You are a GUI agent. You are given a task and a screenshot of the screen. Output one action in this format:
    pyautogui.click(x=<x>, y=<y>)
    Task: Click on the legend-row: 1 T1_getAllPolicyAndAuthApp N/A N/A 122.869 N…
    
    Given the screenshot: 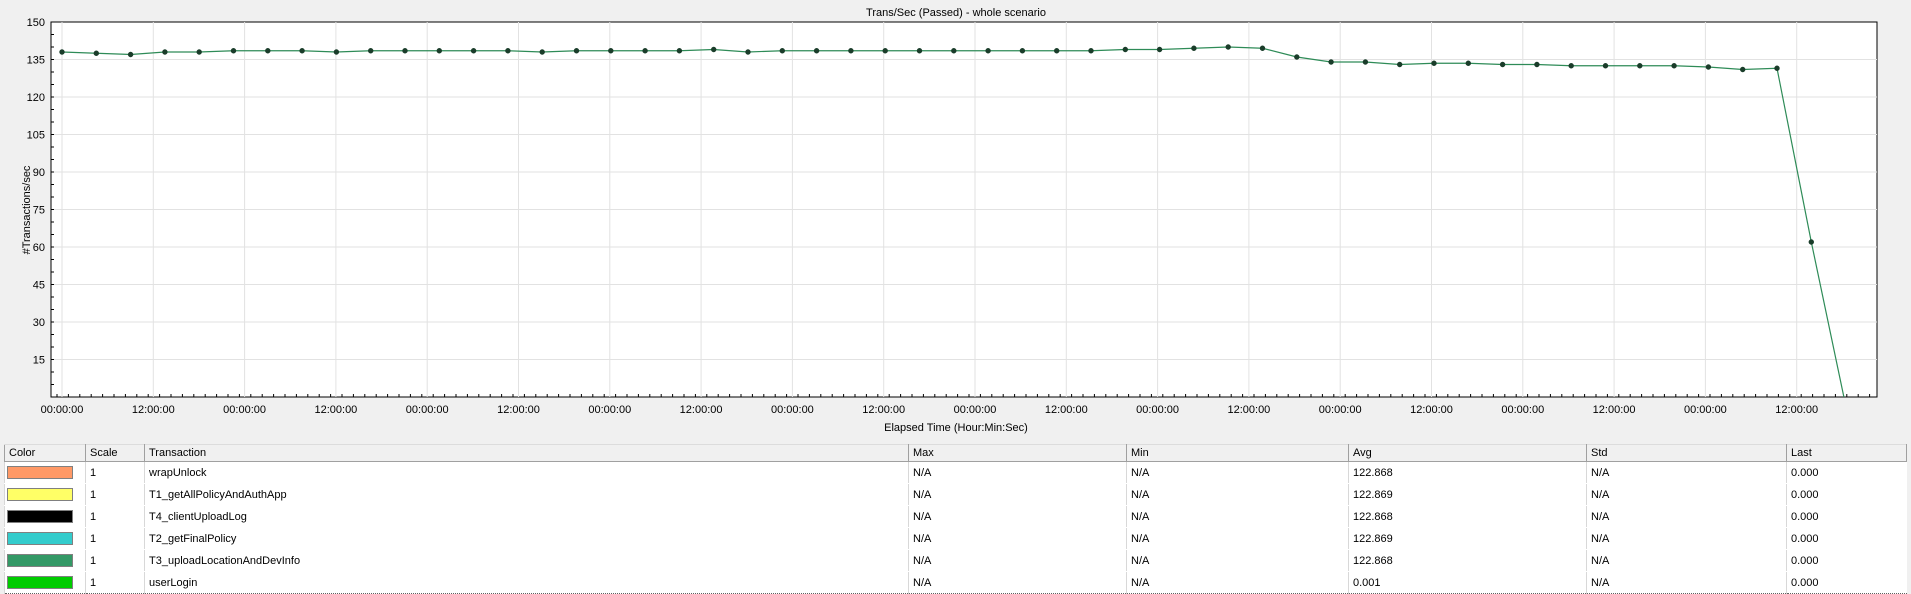 What is the action you would take?
    pyautogui.click(x=955, y=494)
    